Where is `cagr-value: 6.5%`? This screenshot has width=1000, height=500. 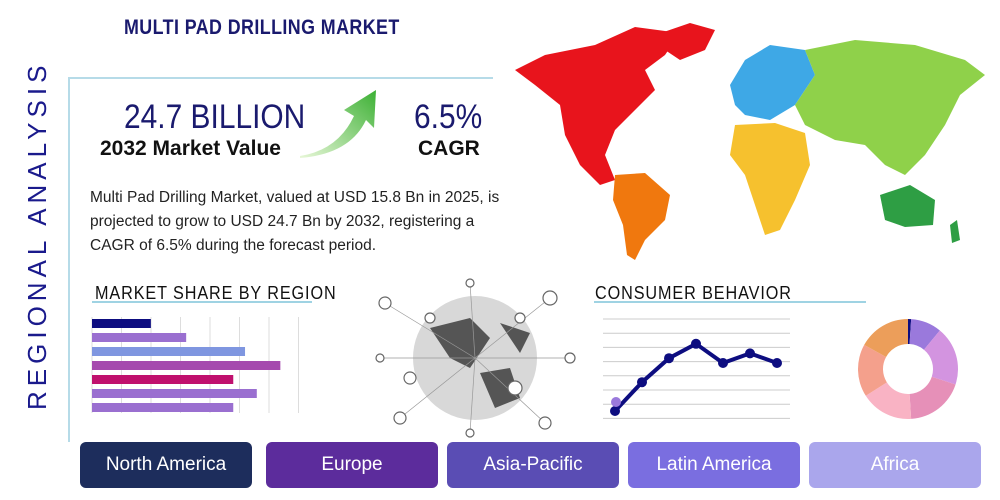 cagr-value: 6.5% is located at coordinates (448, 117).